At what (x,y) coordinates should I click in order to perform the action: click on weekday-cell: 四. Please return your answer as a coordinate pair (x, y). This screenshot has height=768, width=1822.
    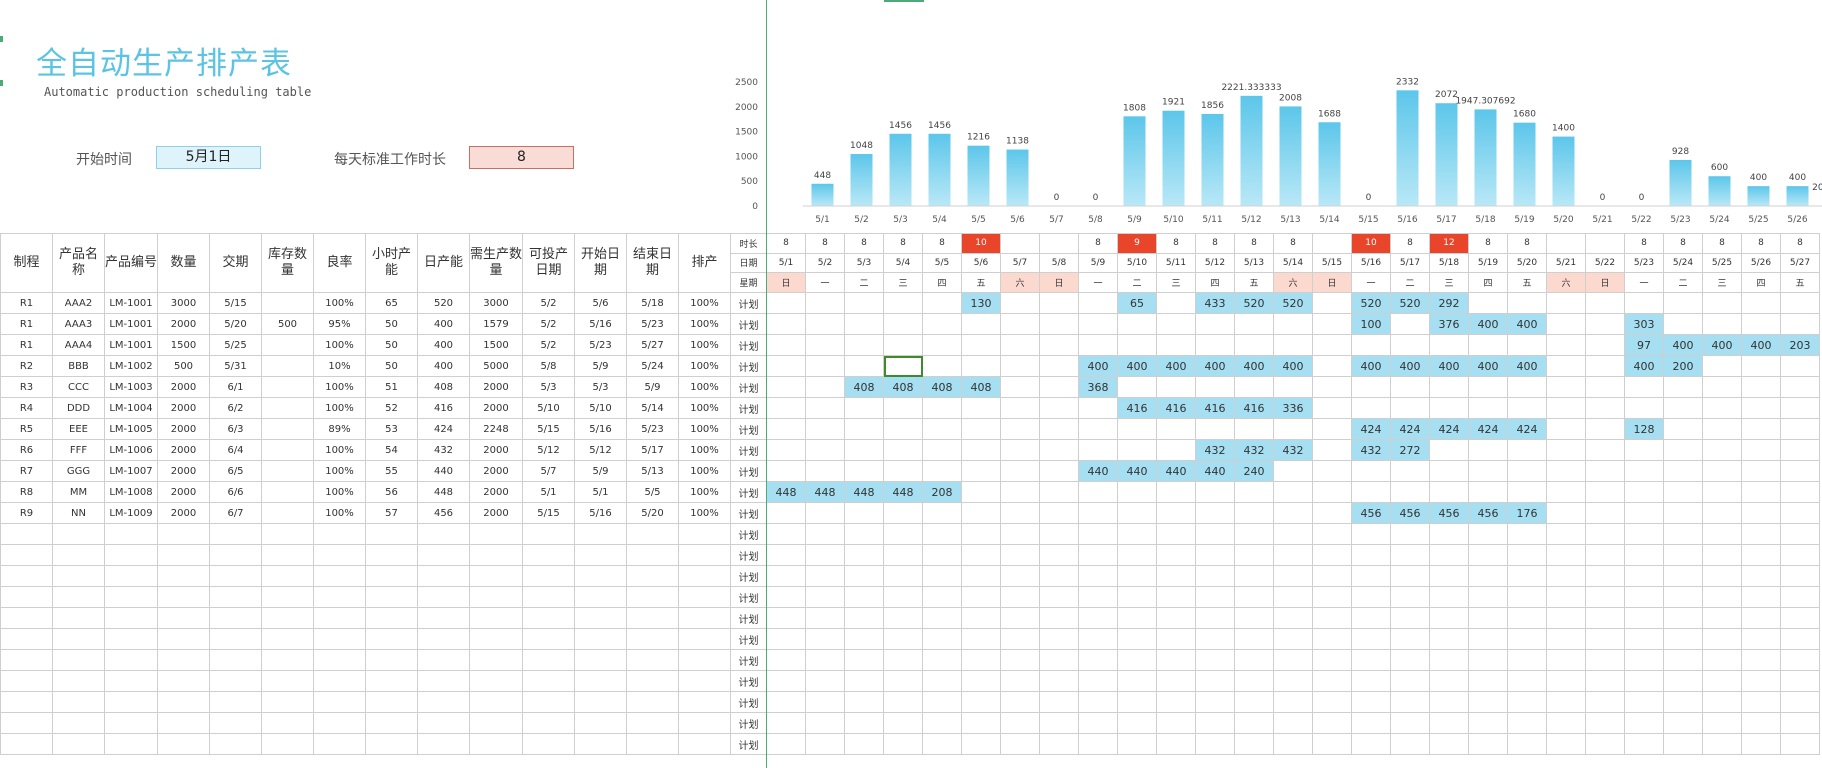
    Looking at the image, I should click on (942, 282).